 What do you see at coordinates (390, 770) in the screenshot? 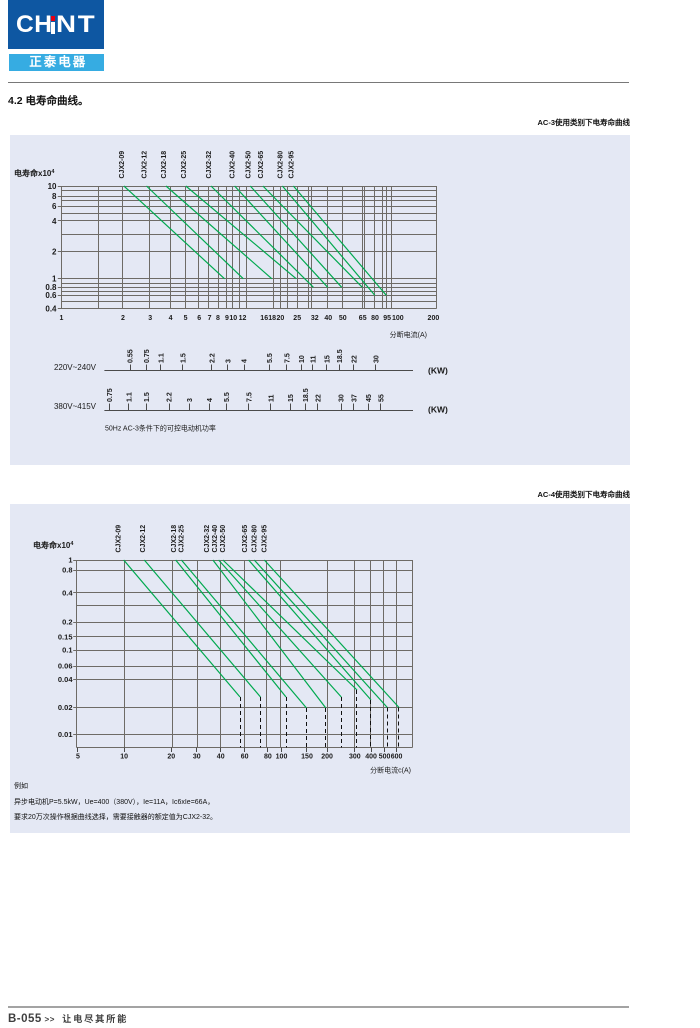
I see `svg-text: 分断电流c(A)` at bounding box center [390, 770].